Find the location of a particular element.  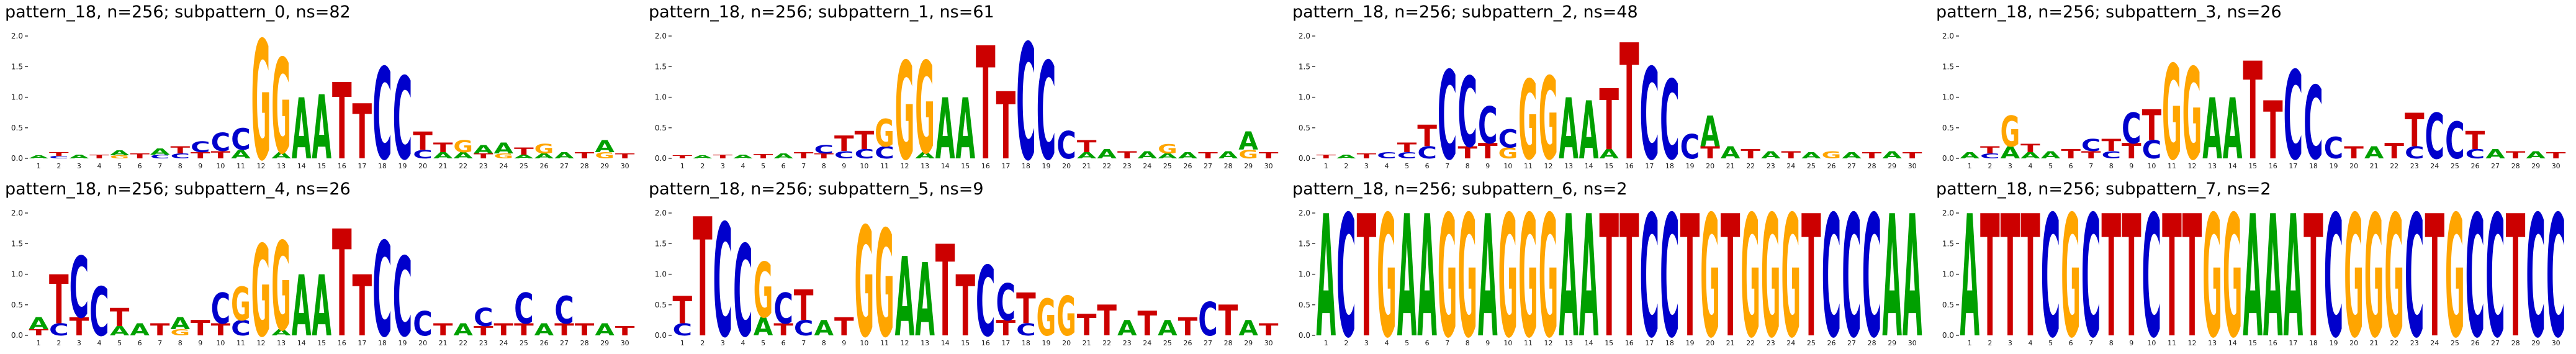

x-tick-label: 19 is located at coordinates (1690, 166).